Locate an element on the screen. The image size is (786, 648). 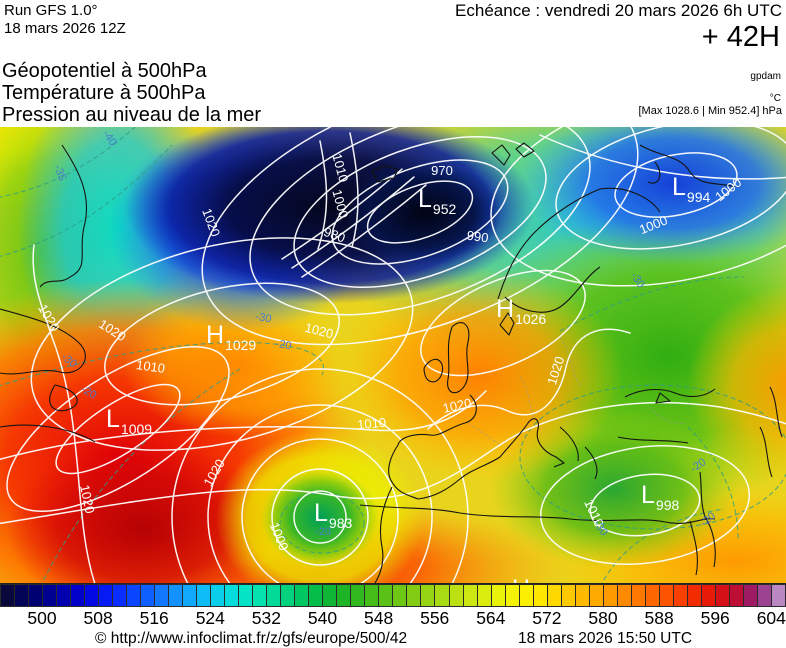
geopotential-color-scale is located at coordinates (393, 595).